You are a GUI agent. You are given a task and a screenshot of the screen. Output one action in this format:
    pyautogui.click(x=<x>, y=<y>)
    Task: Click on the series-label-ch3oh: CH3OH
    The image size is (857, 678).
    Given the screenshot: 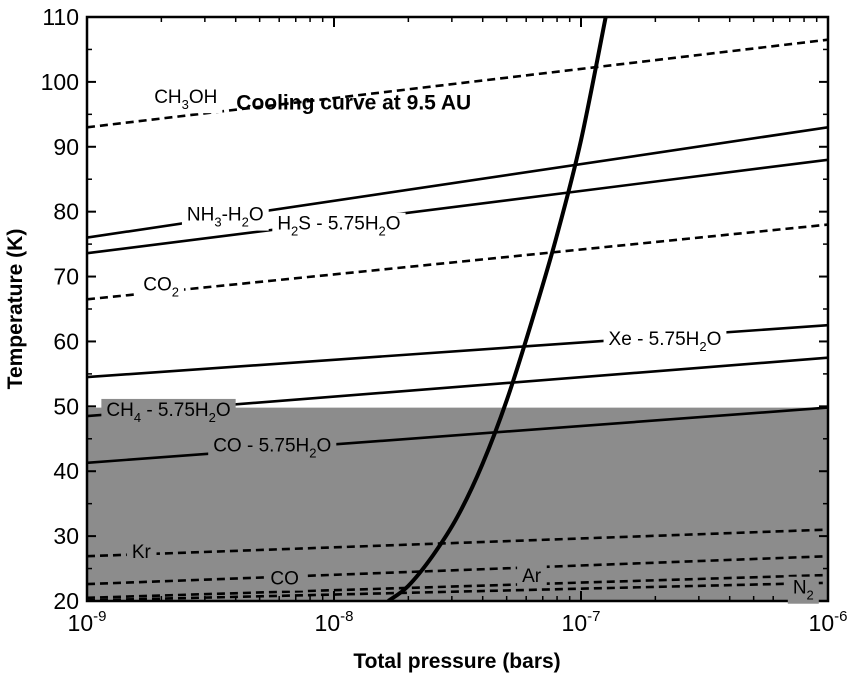 What is the action you would take?
    pyautogui.click(x=185, y=99)
    